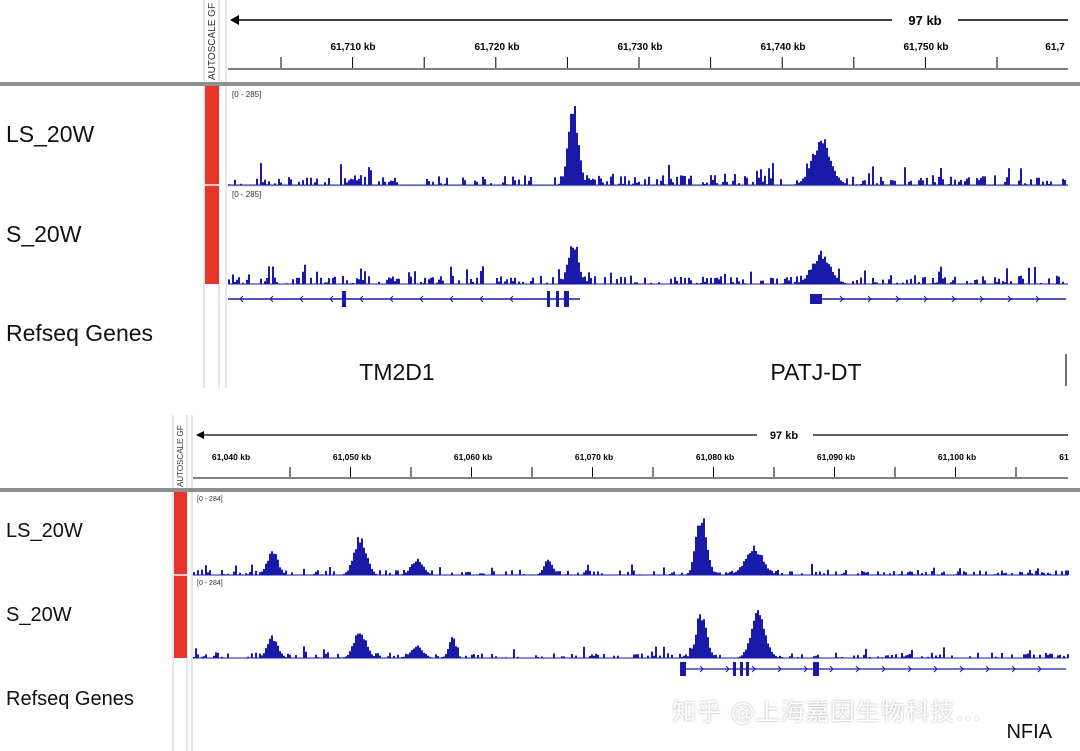 This screenshot has width=1080, height=751. What do you see at coordinates (639, 47) in the screenshot?
I see `ruler-tick-label: 61,730 kb` at bounding box center [639, 47].